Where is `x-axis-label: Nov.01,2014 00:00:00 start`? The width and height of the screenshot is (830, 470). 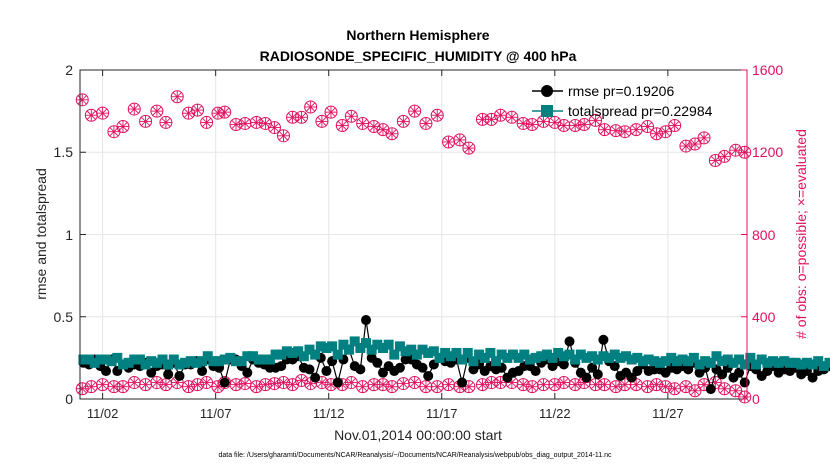 x-axis-label: Nov.01,2014 00:00:00 start is located at coordinates (418, 435).